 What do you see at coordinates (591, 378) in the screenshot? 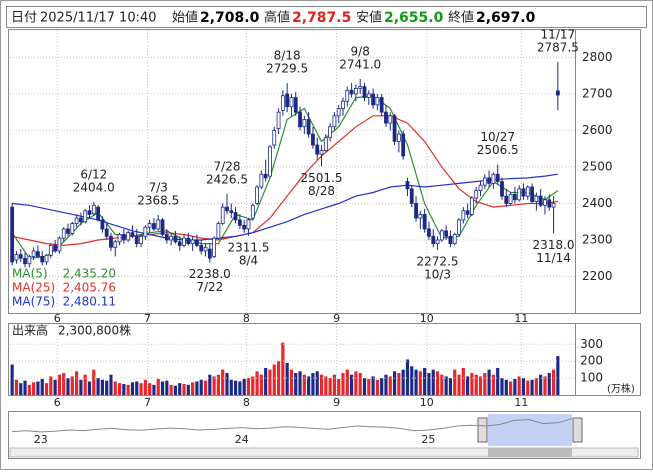
I see `y-tick-label: 100` at bounding box center [591, 378].